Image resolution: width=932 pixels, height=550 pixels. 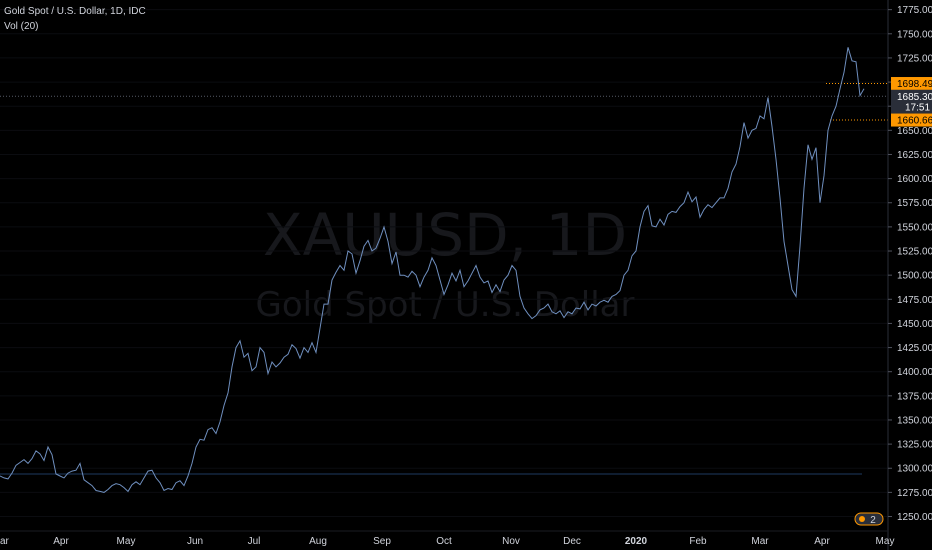 What do you see at coordinates (572, 541) in the screenshot?
I see `x-tick-label: Dec` at bounding box center [572, 541].